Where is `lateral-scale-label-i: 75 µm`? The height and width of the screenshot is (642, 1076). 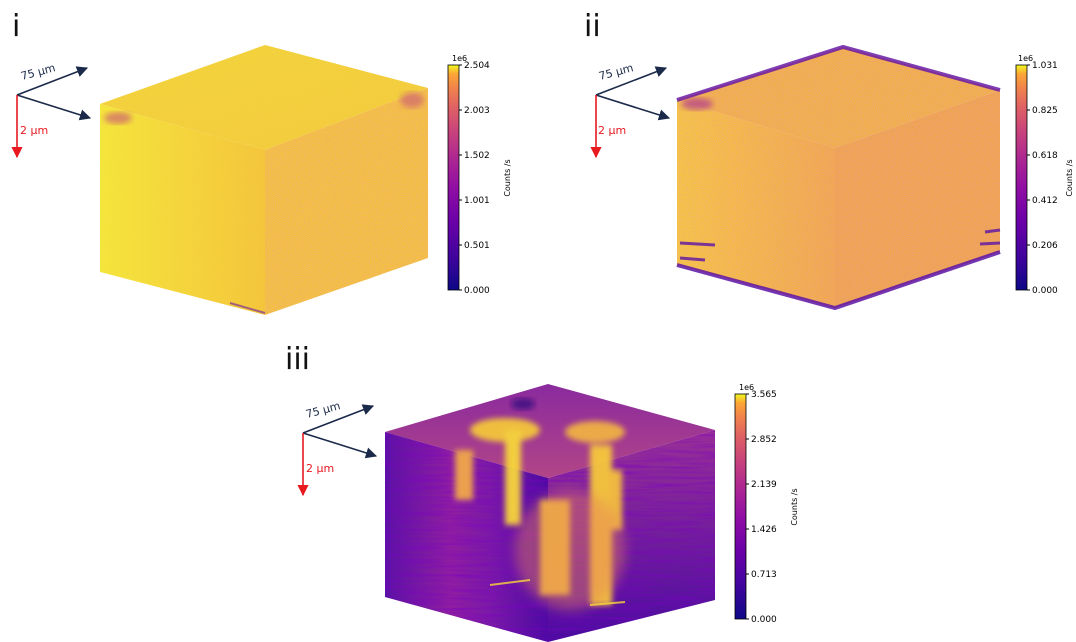 lateral-scale-label-i: 75 µm is located at coordinates (37, 72).